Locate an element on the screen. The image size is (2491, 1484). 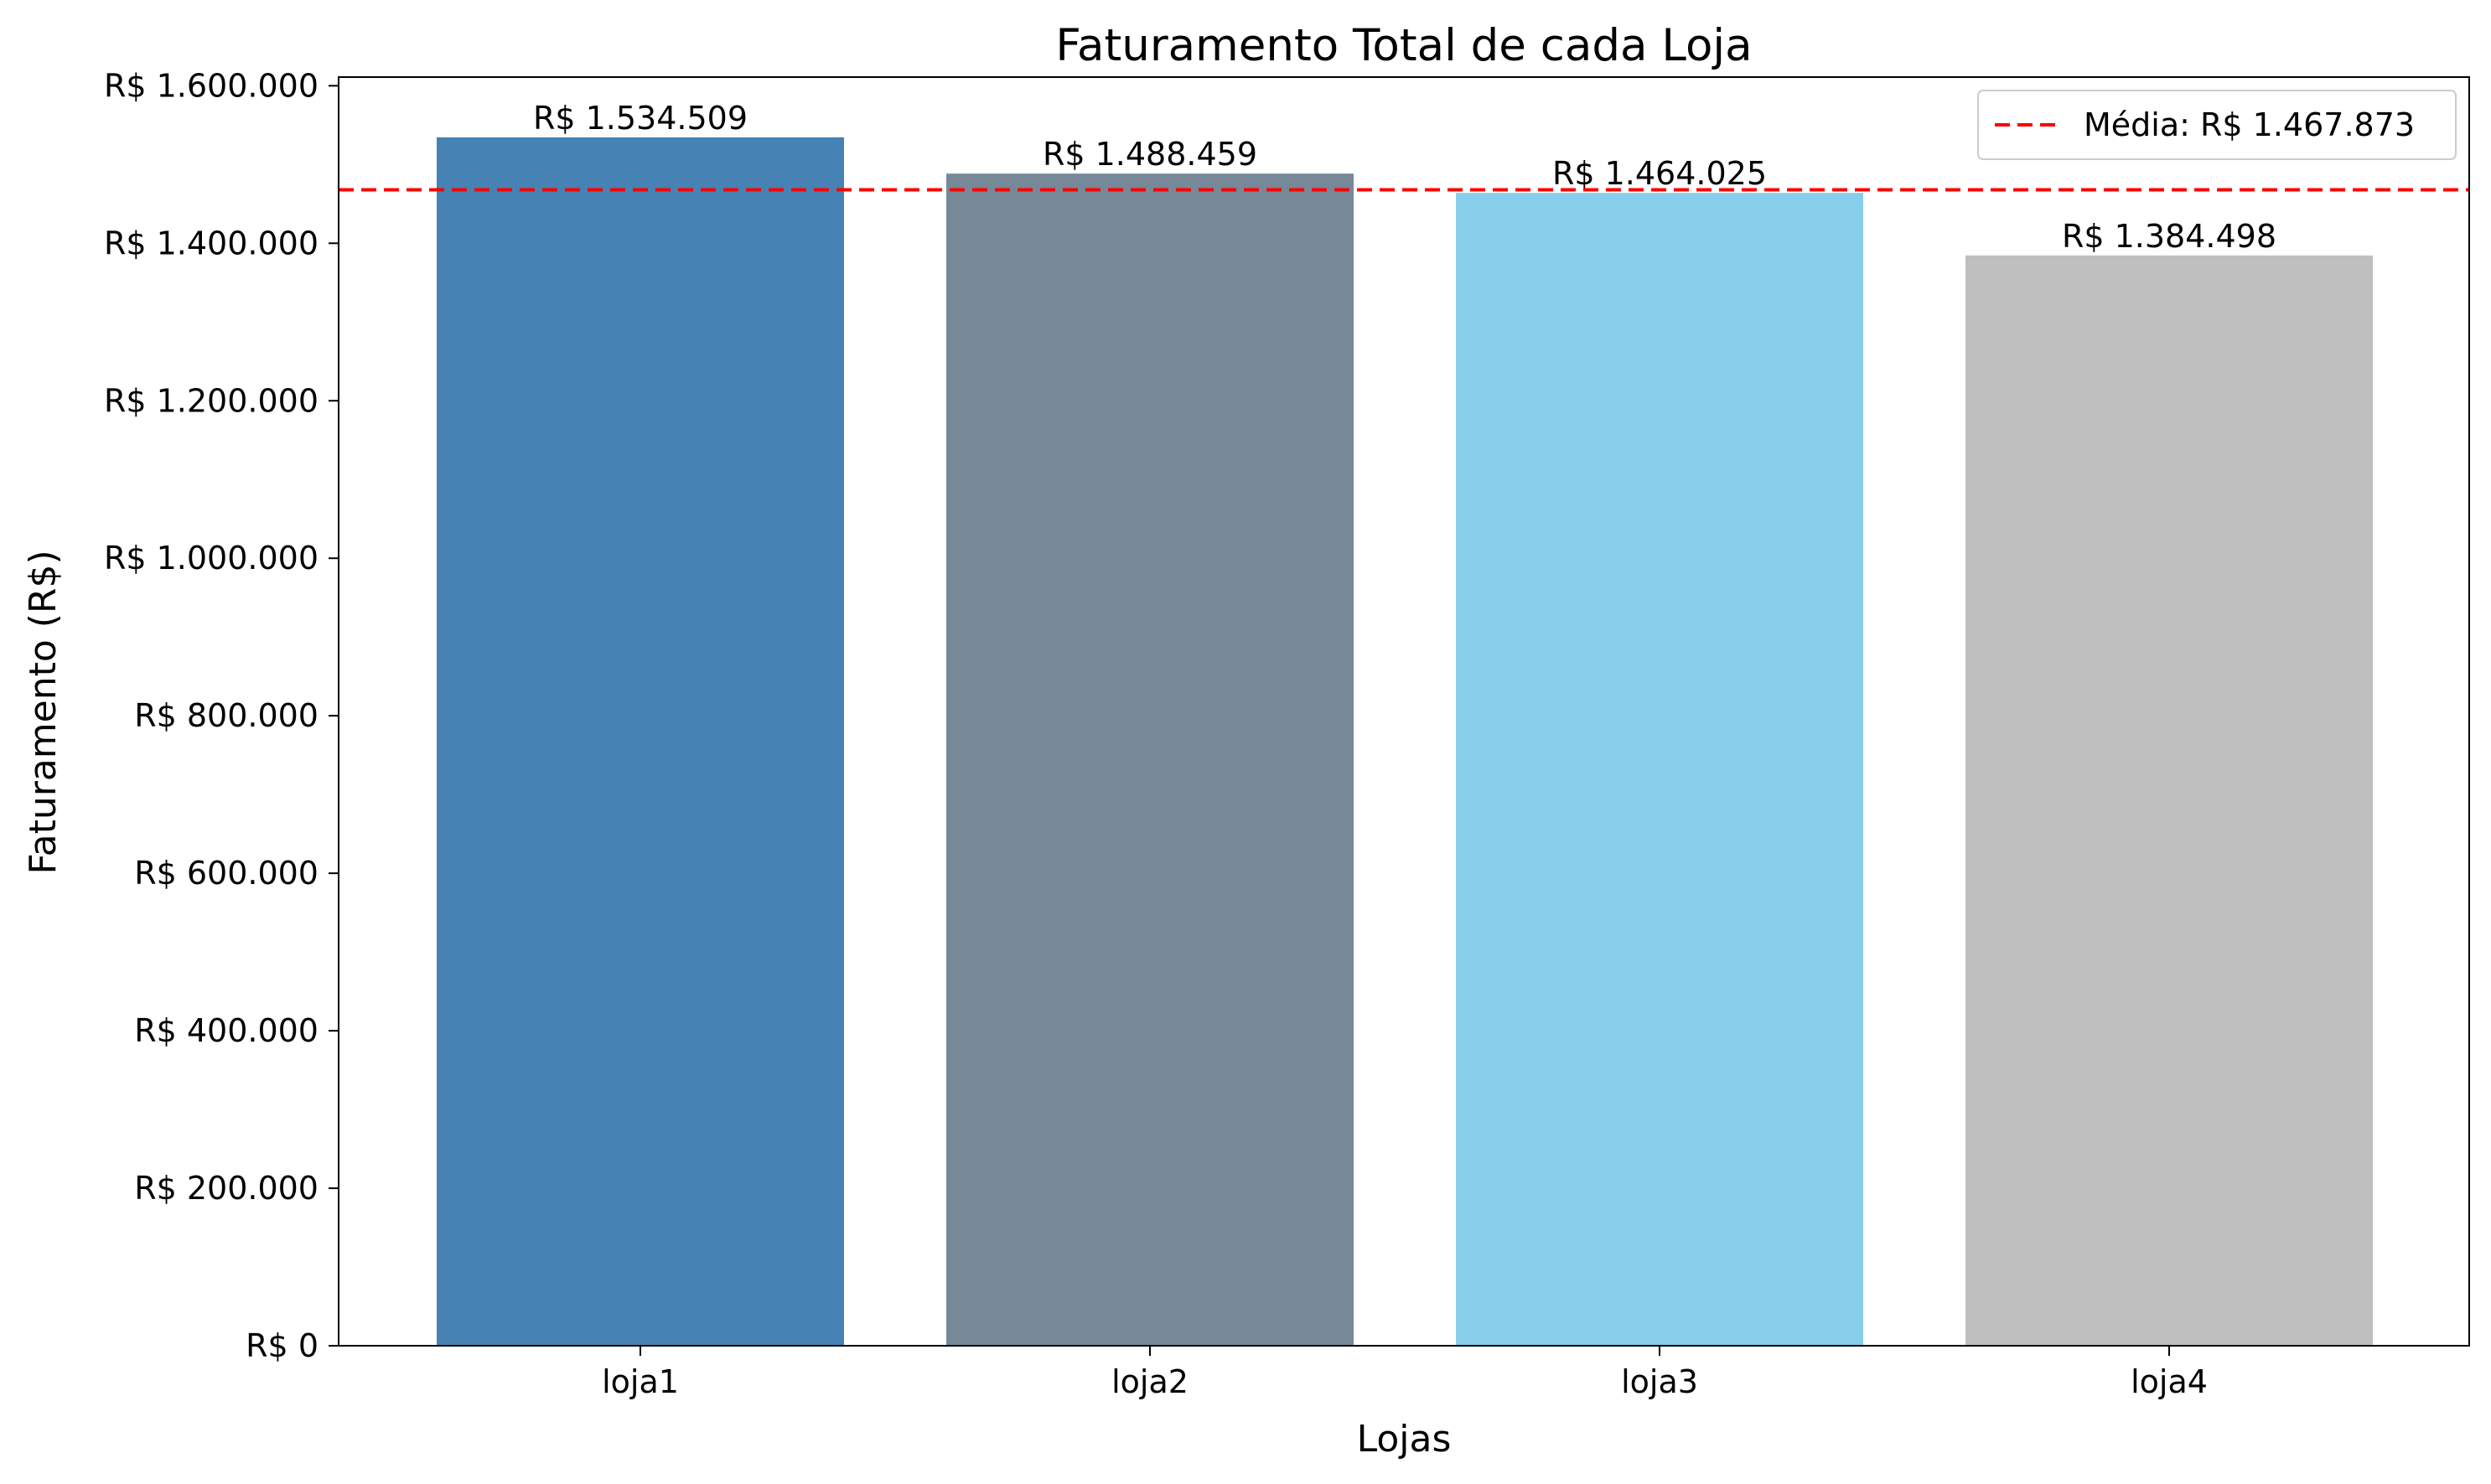
legend: Média: R$ 1.467.873 is located at coordinates (2217, 125).